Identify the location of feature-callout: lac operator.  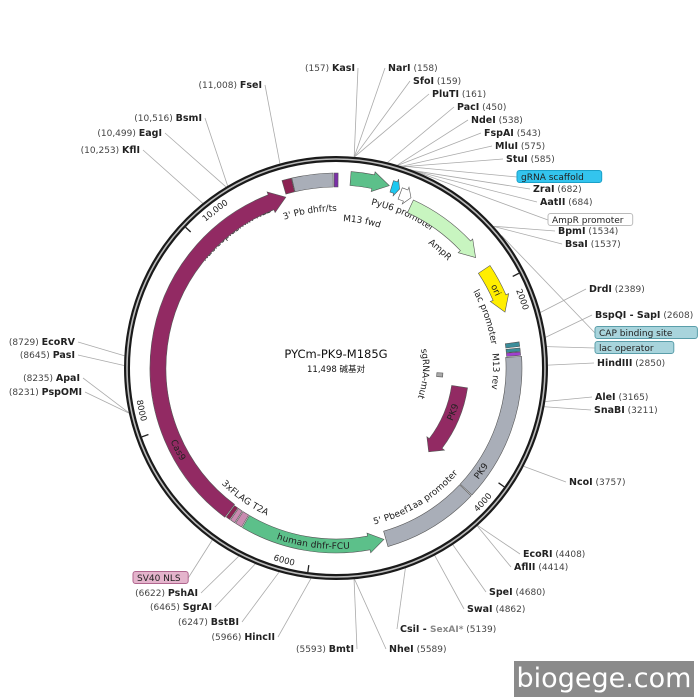
(634, 348).